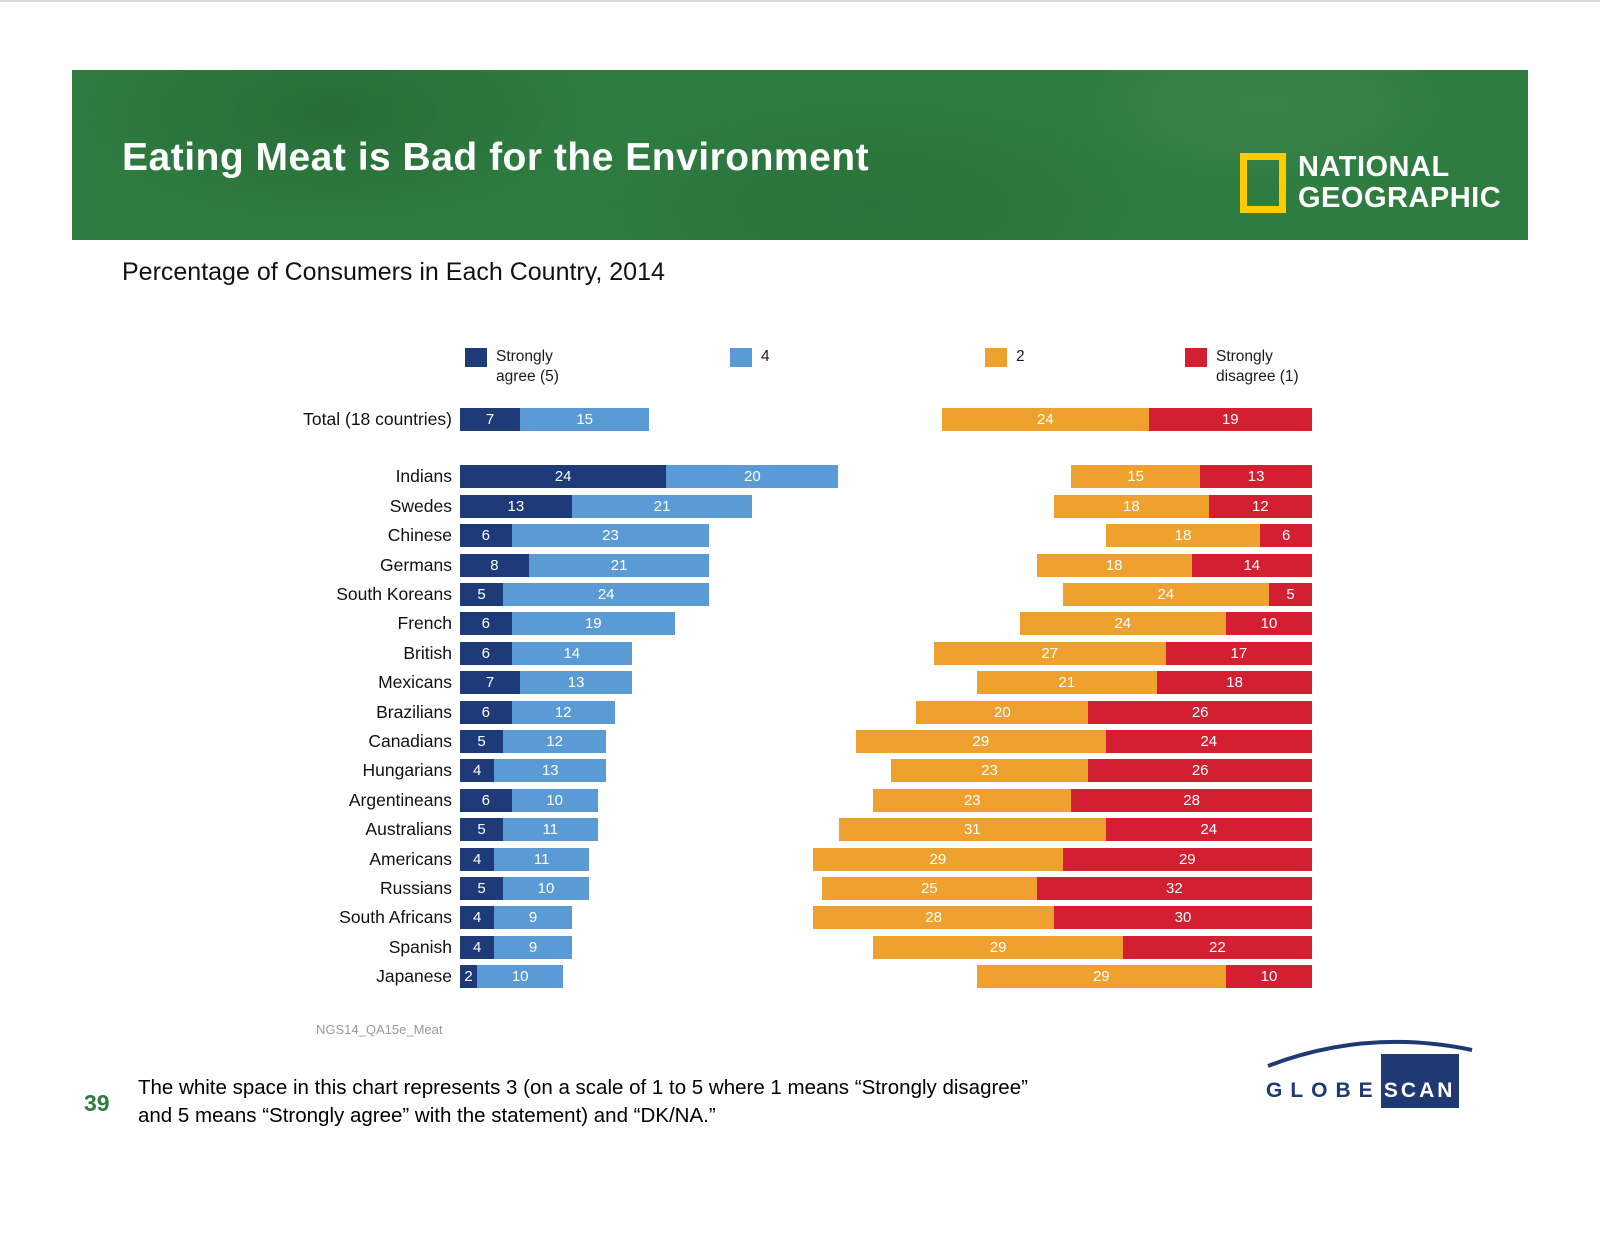 This screenshot has height=1236, width=1600. I want to click on chart-row: Spanish 4 9 29 22, so click(800, 947).